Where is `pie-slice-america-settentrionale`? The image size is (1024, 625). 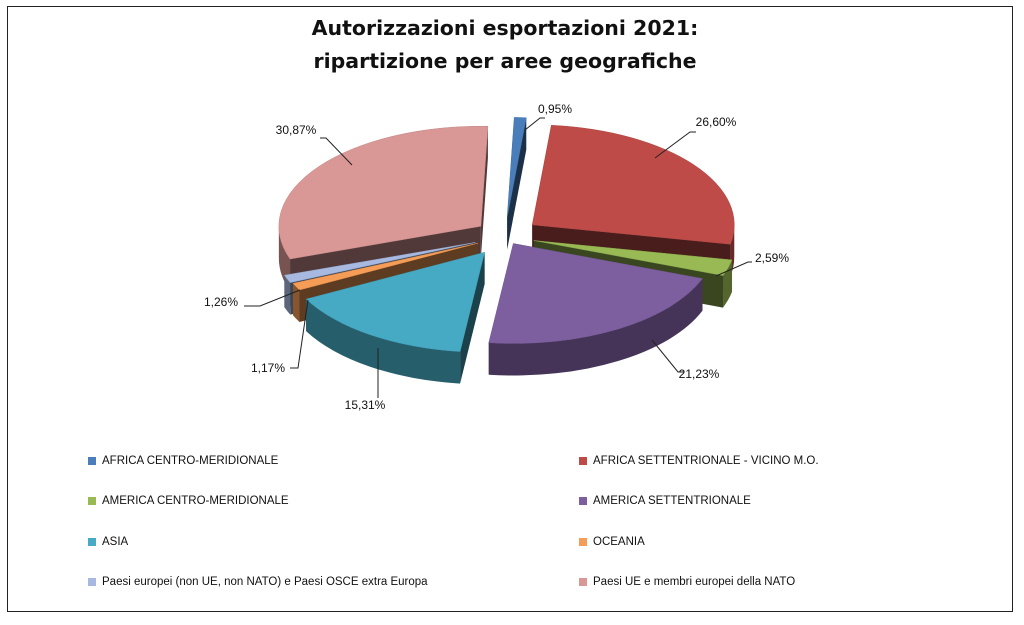
pie-slice-america-settentrionale is located at coordinates (595, 309).